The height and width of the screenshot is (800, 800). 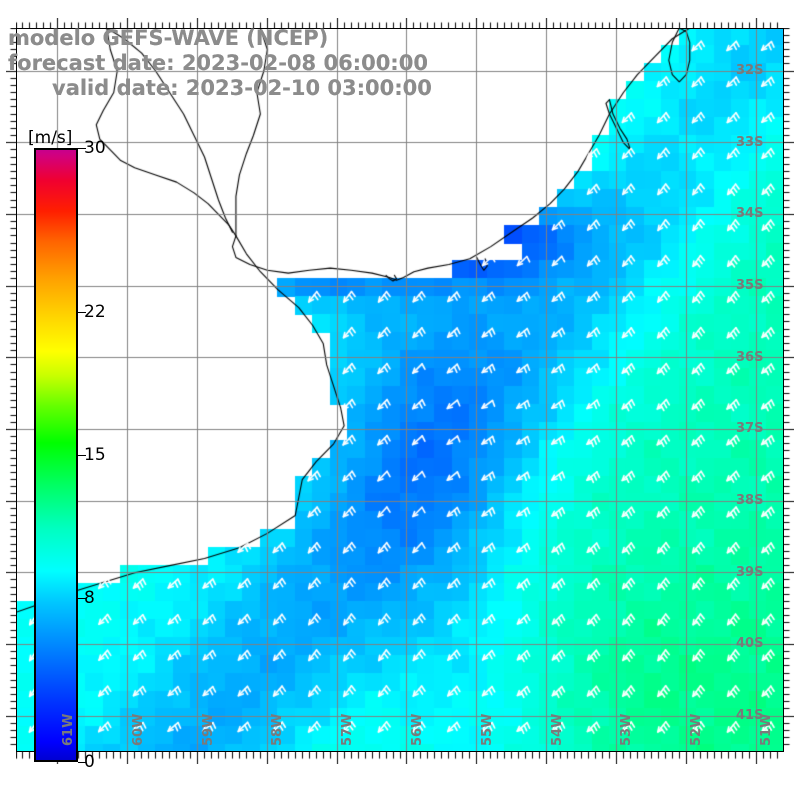 What do you see at coordinates (89, 598) in the screenshot?
I see `colorbar-tick-label: 8` at bounding box center [89, 598].